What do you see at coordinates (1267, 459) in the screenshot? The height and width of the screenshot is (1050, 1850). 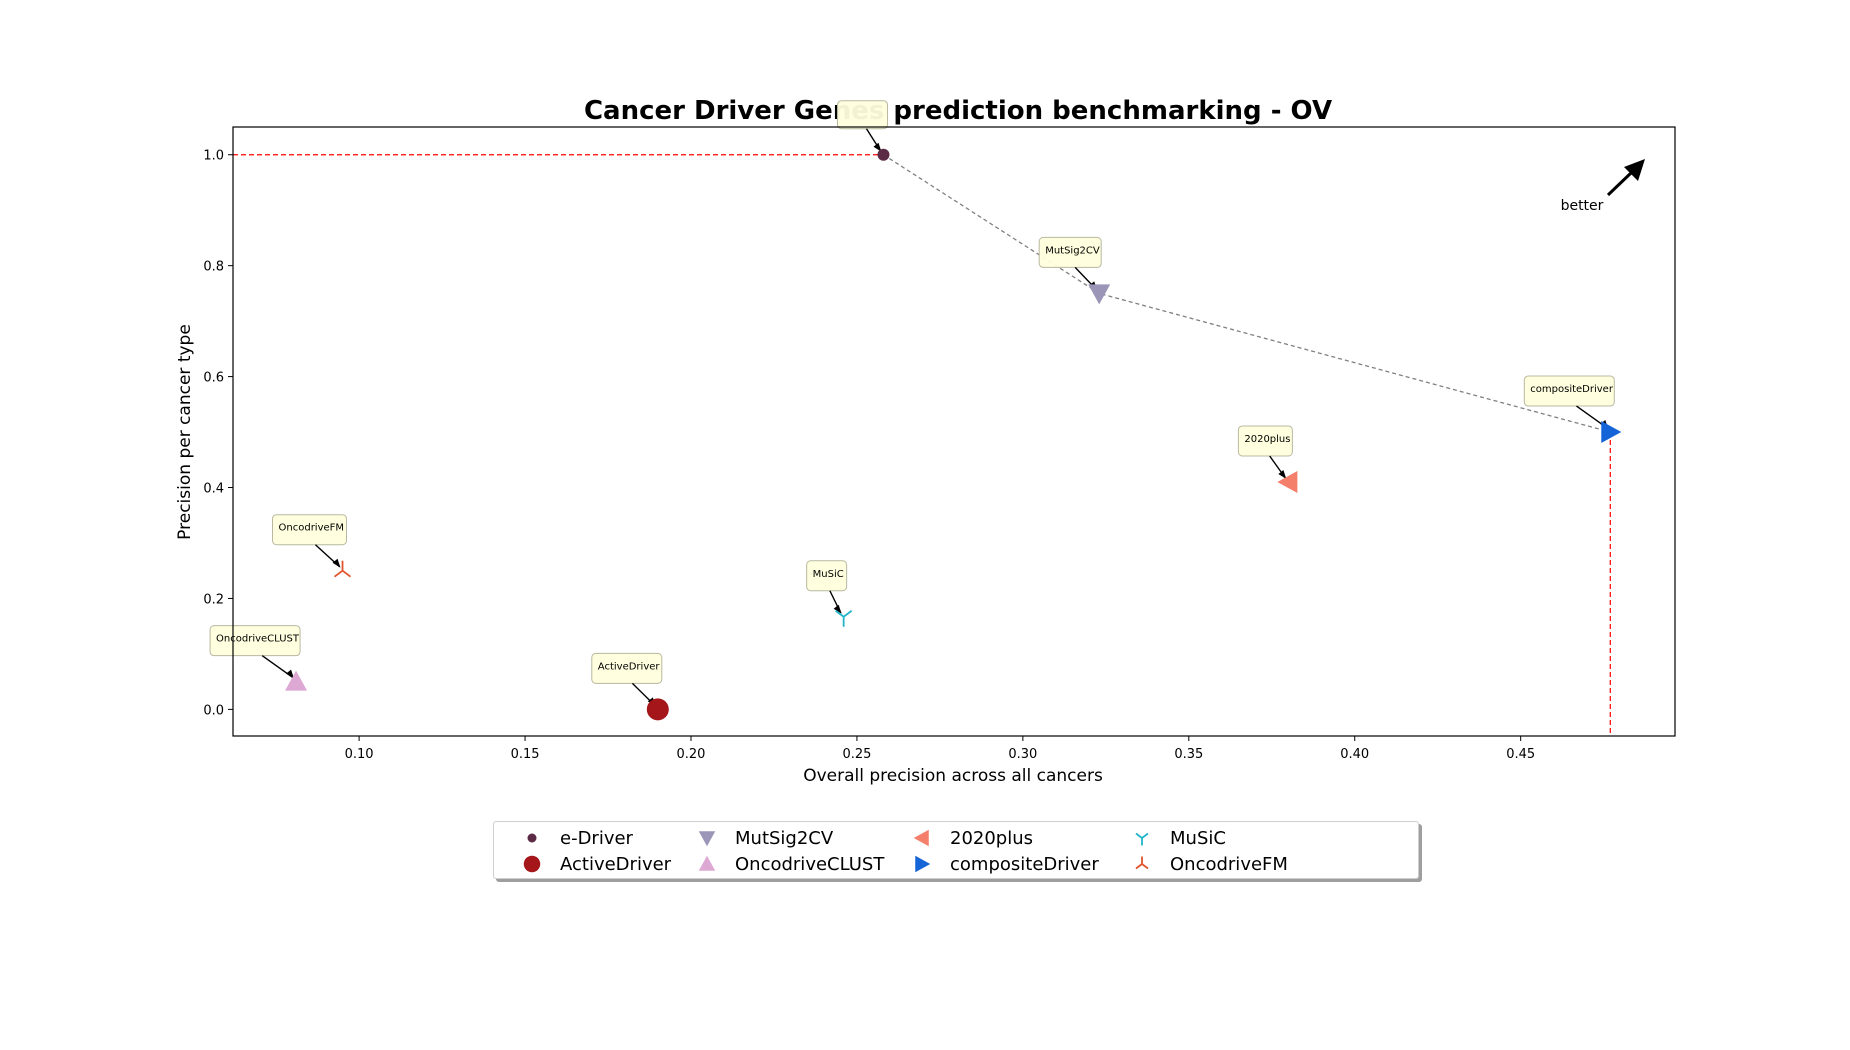 I see `data-point-2020plus: 2020plus` at bounding box center [1267, 459].